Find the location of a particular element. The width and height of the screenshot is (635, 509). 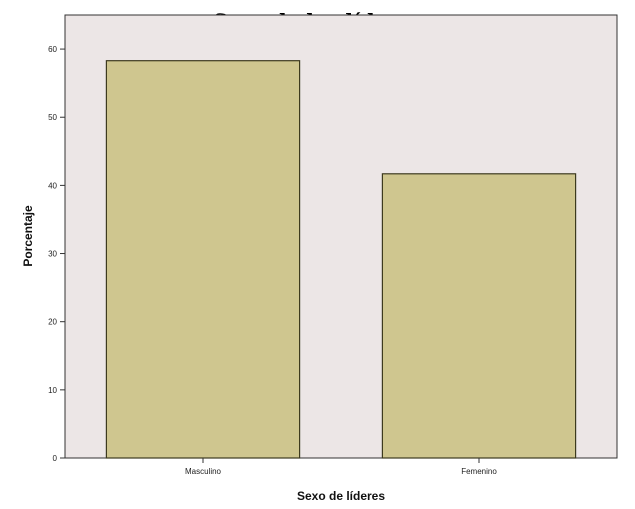

x-axis-title: Sexo de líderes is located at coordinates (341, 496).